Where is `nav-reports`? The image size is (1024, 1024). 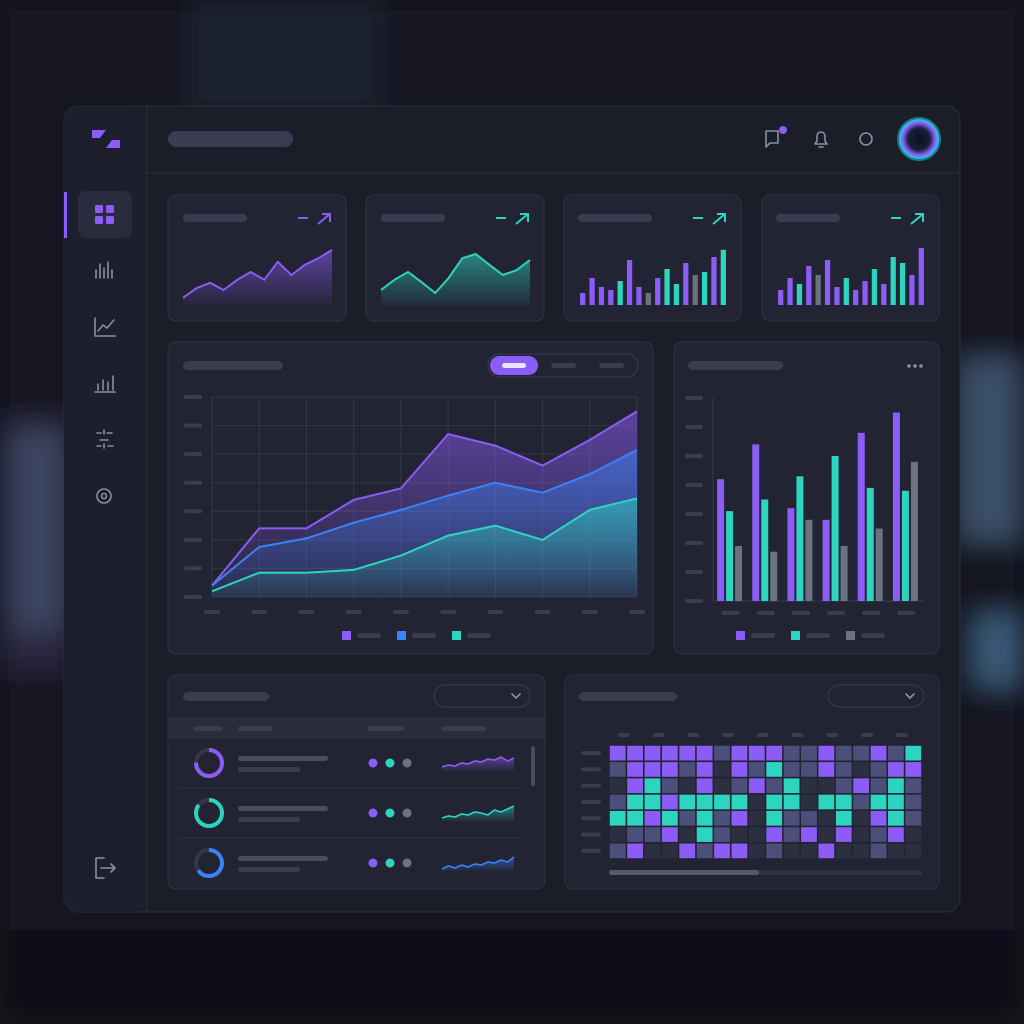 nav-reports is located at coordinates (105, 384).